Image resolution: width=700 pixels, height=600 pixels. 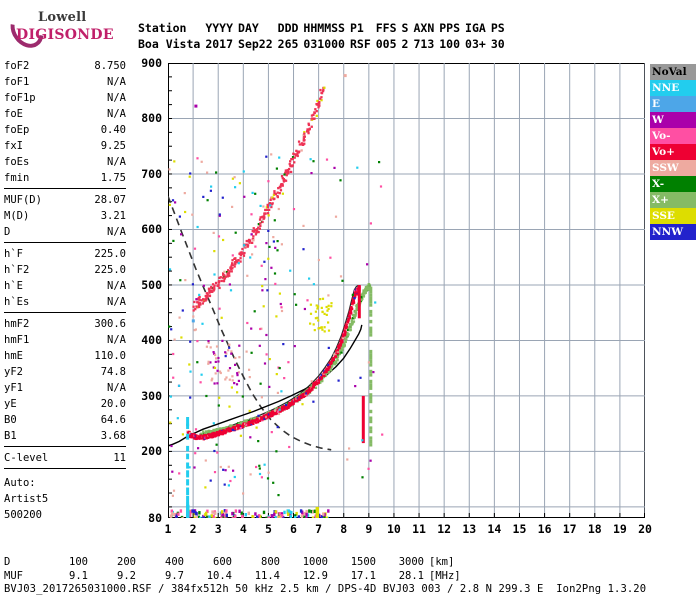 I want to click on param-key-muf-d: MUF(D), so click(x=23, y=200).